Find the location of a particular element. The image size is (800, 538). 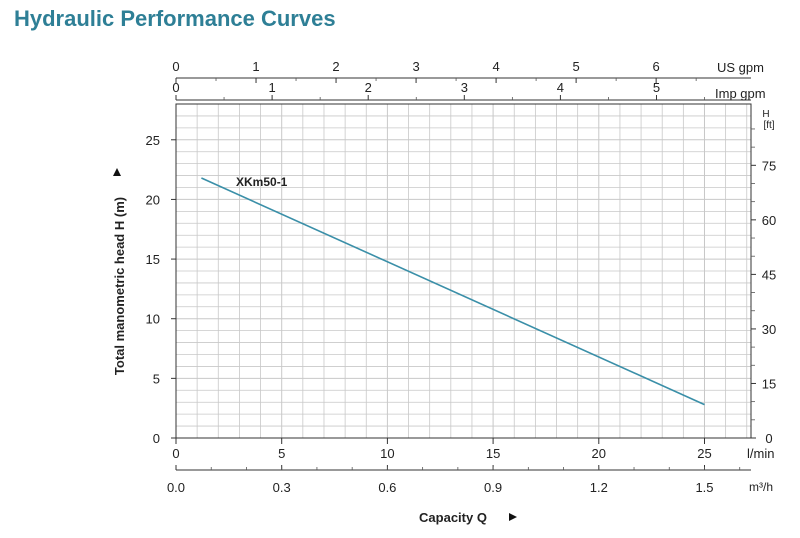

us-gpm-axis-label: US gpm is located at coordinates (740, 67).